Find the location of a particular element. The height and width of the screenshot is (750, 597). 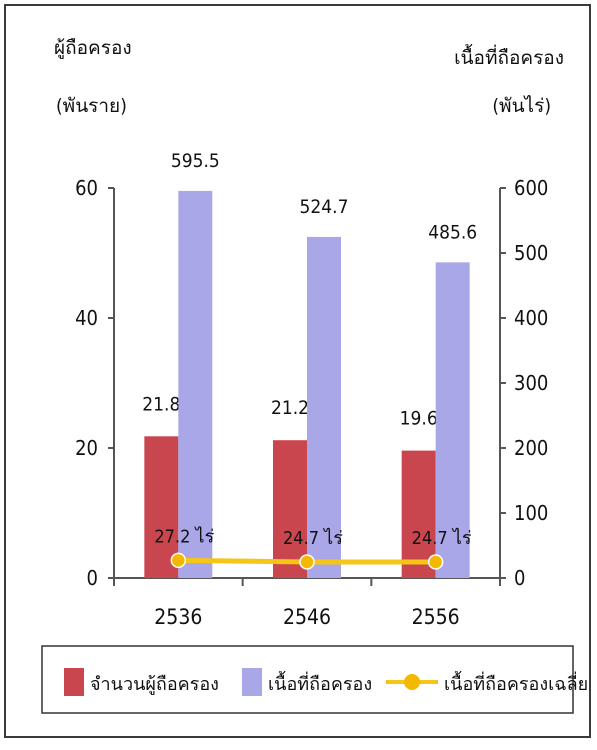

bar-area-label: 485.6 is located at coordinates (452, 232).